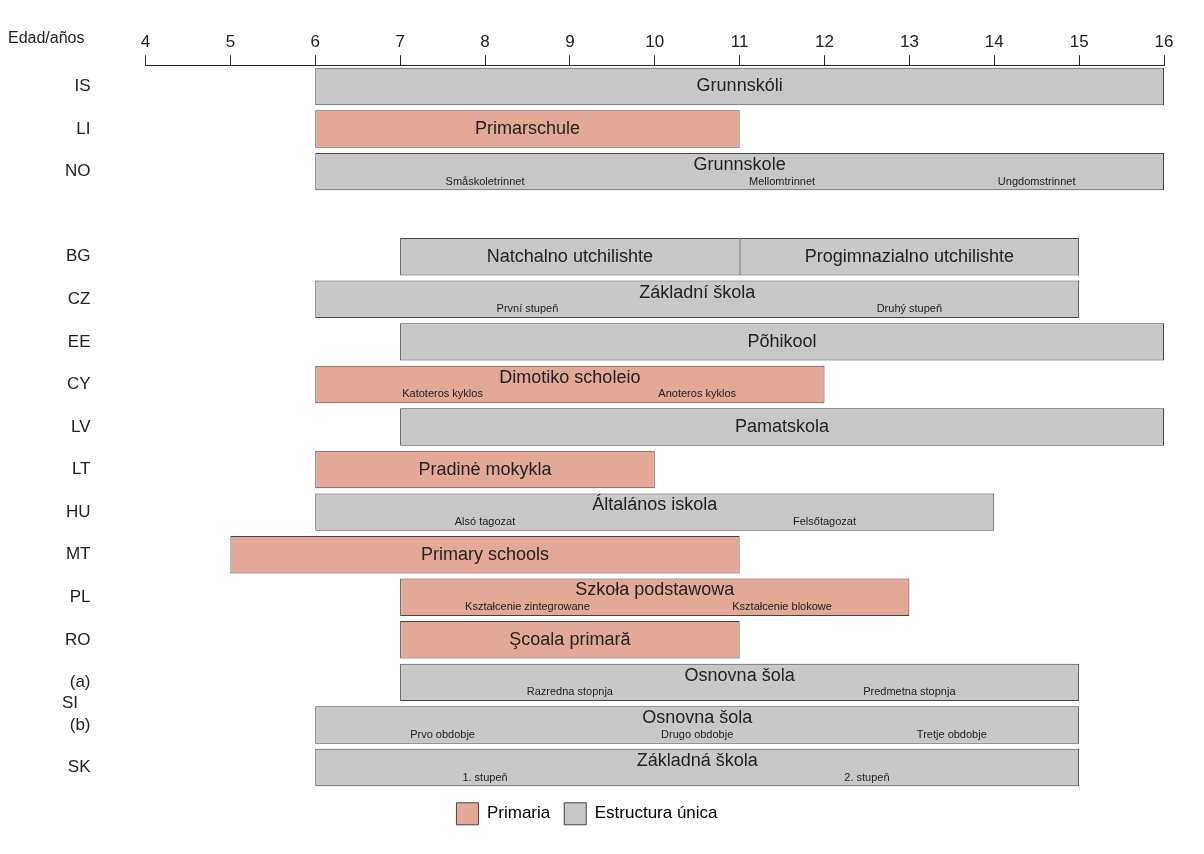 The image size is (1204, 854). Describe the element at coordinates (80, 724) in the screenshot. I see `y-tick-label: (b)` at that location.